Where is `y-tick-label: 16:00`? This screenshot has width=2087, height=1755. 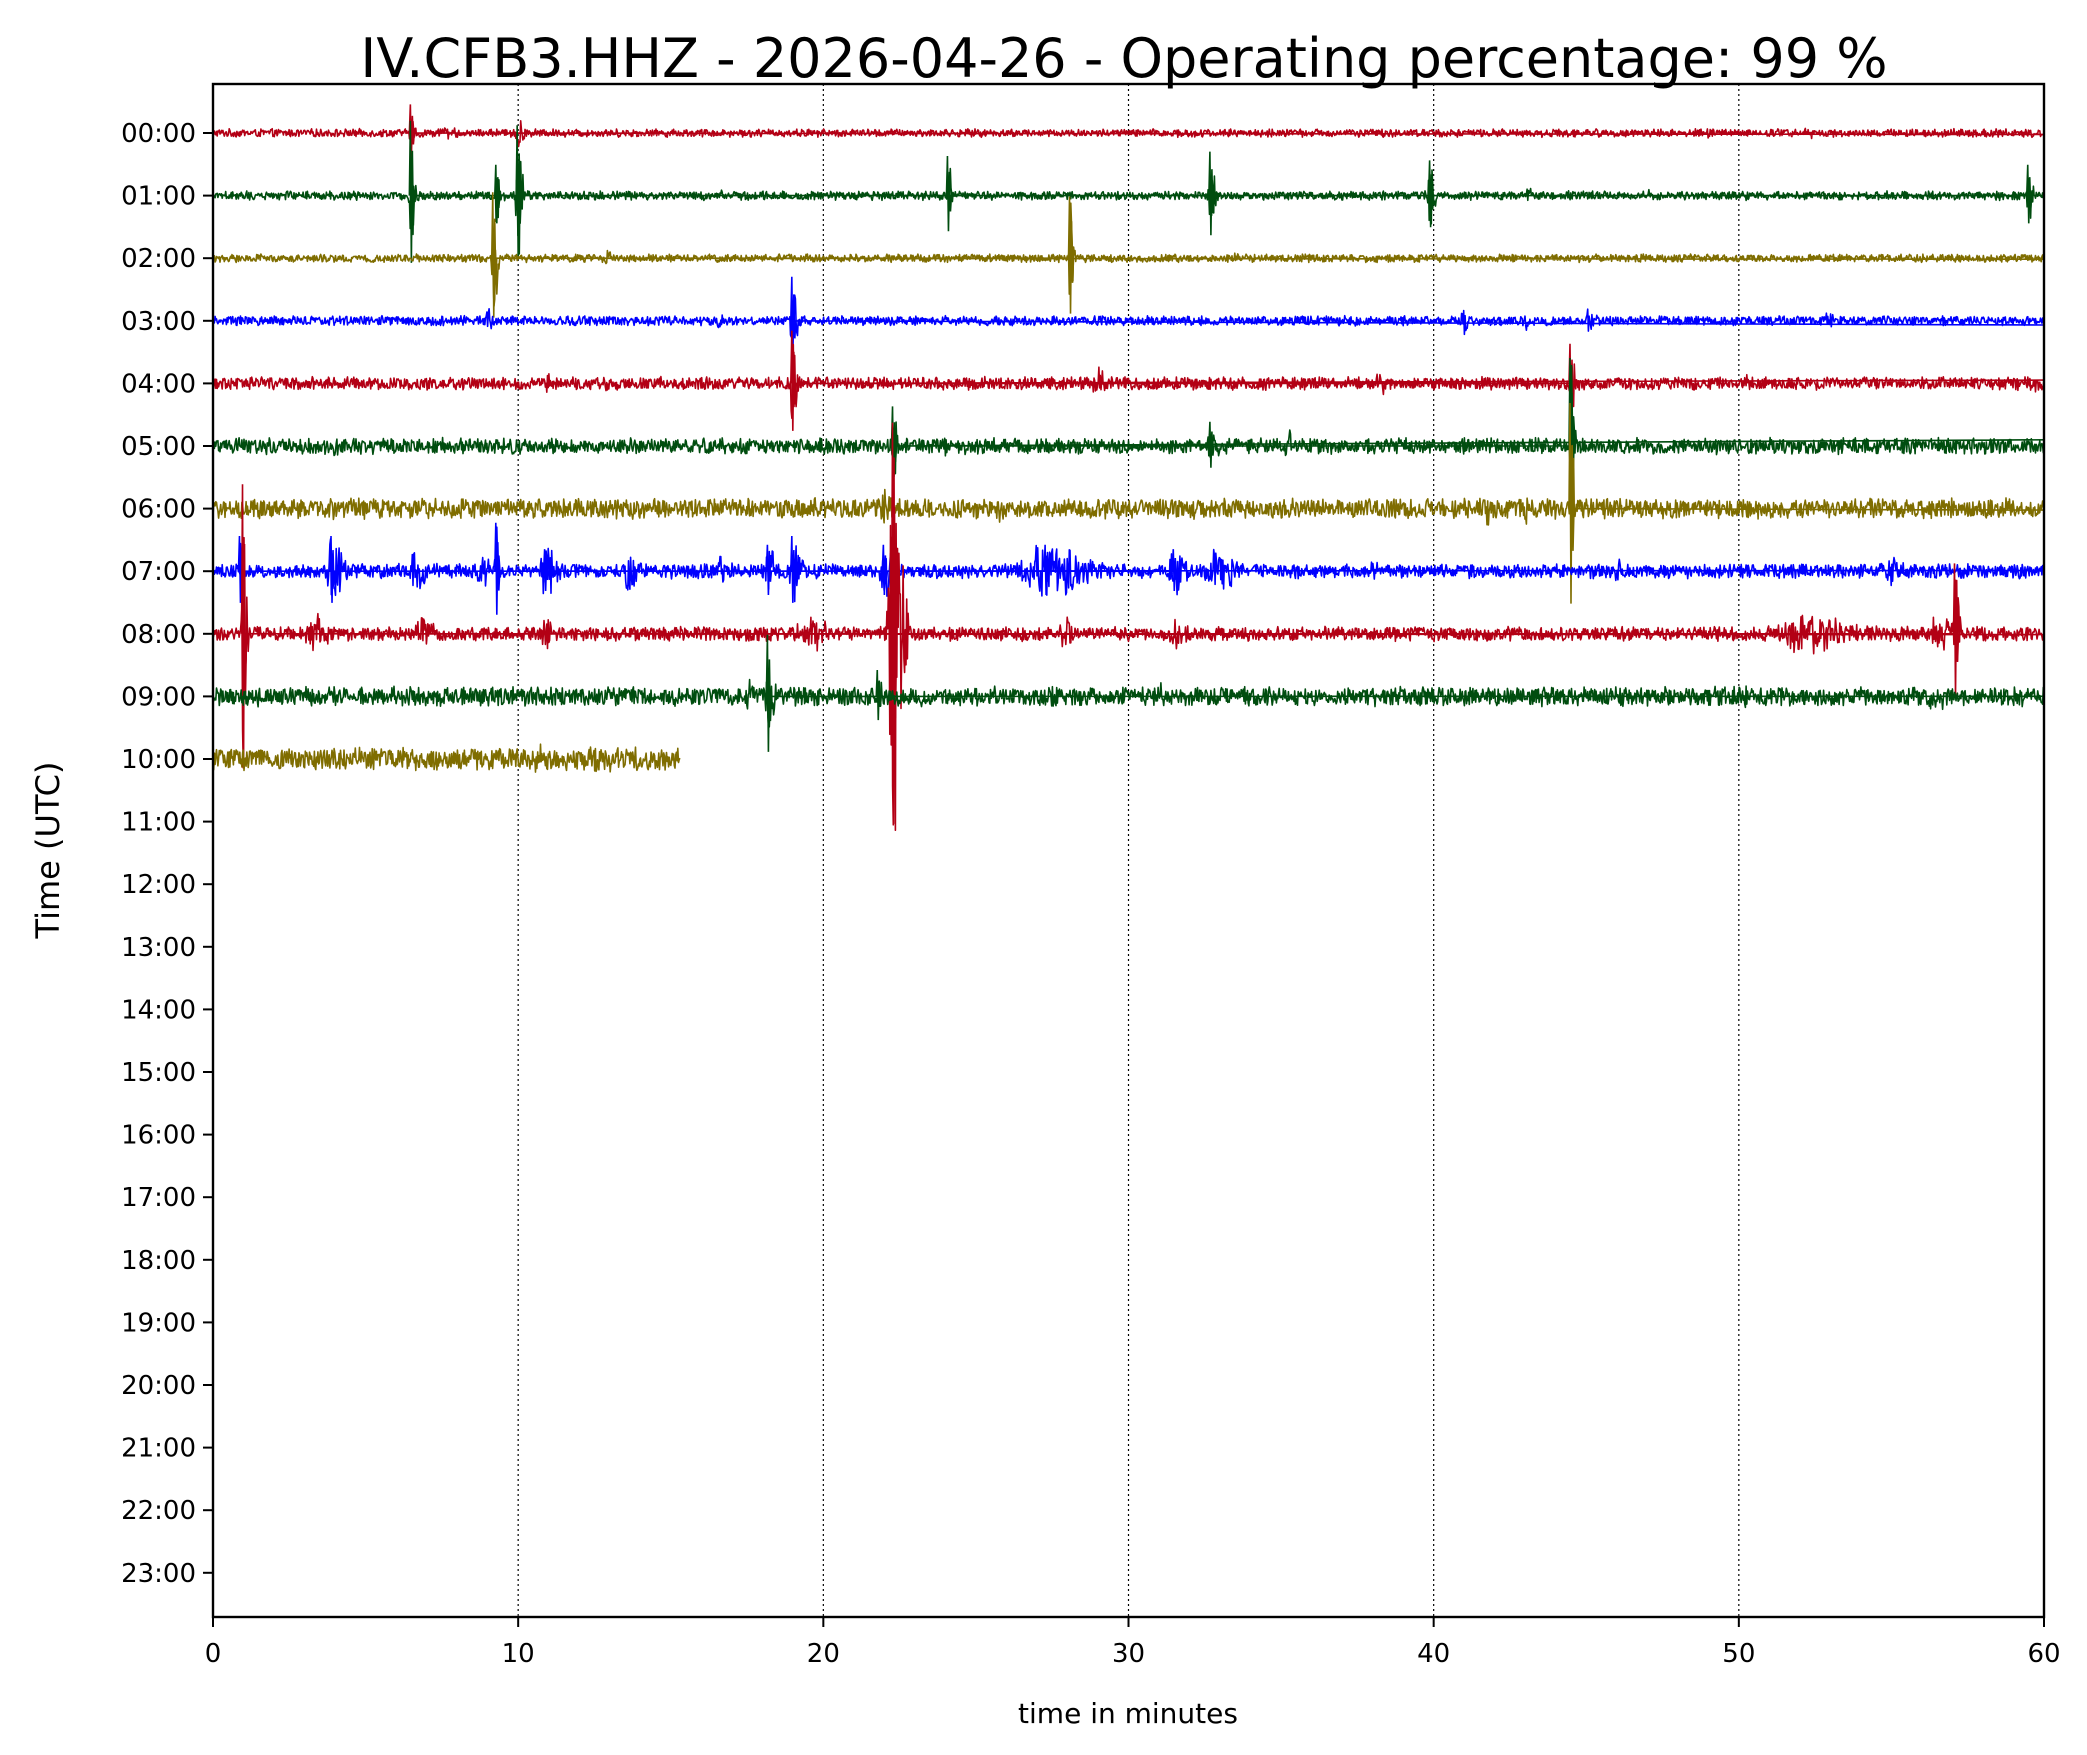 y-tick-label: 16:00 is located at coordinates (158, 1136).